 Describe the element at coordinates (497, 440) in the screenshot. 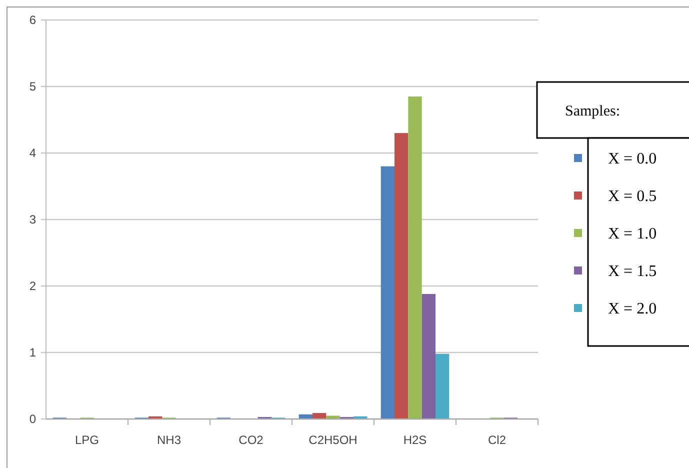

I see `x-tick-label: Cl2` at that location.